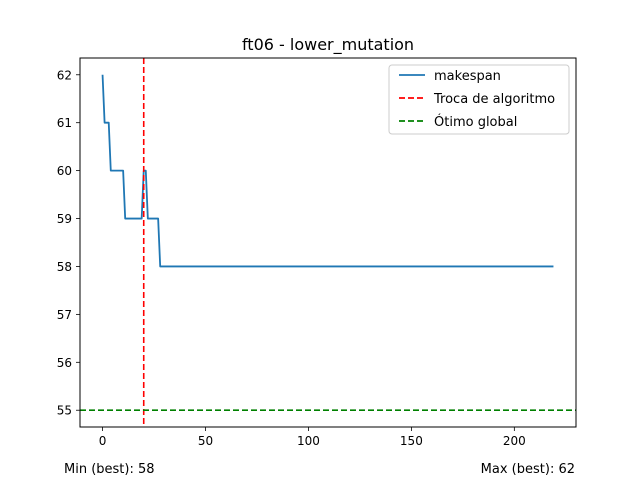  What do you see at coordinates (308, 441) in the screenshot?
I see `x-tick-label: 100` at bounding box center [308, 441].